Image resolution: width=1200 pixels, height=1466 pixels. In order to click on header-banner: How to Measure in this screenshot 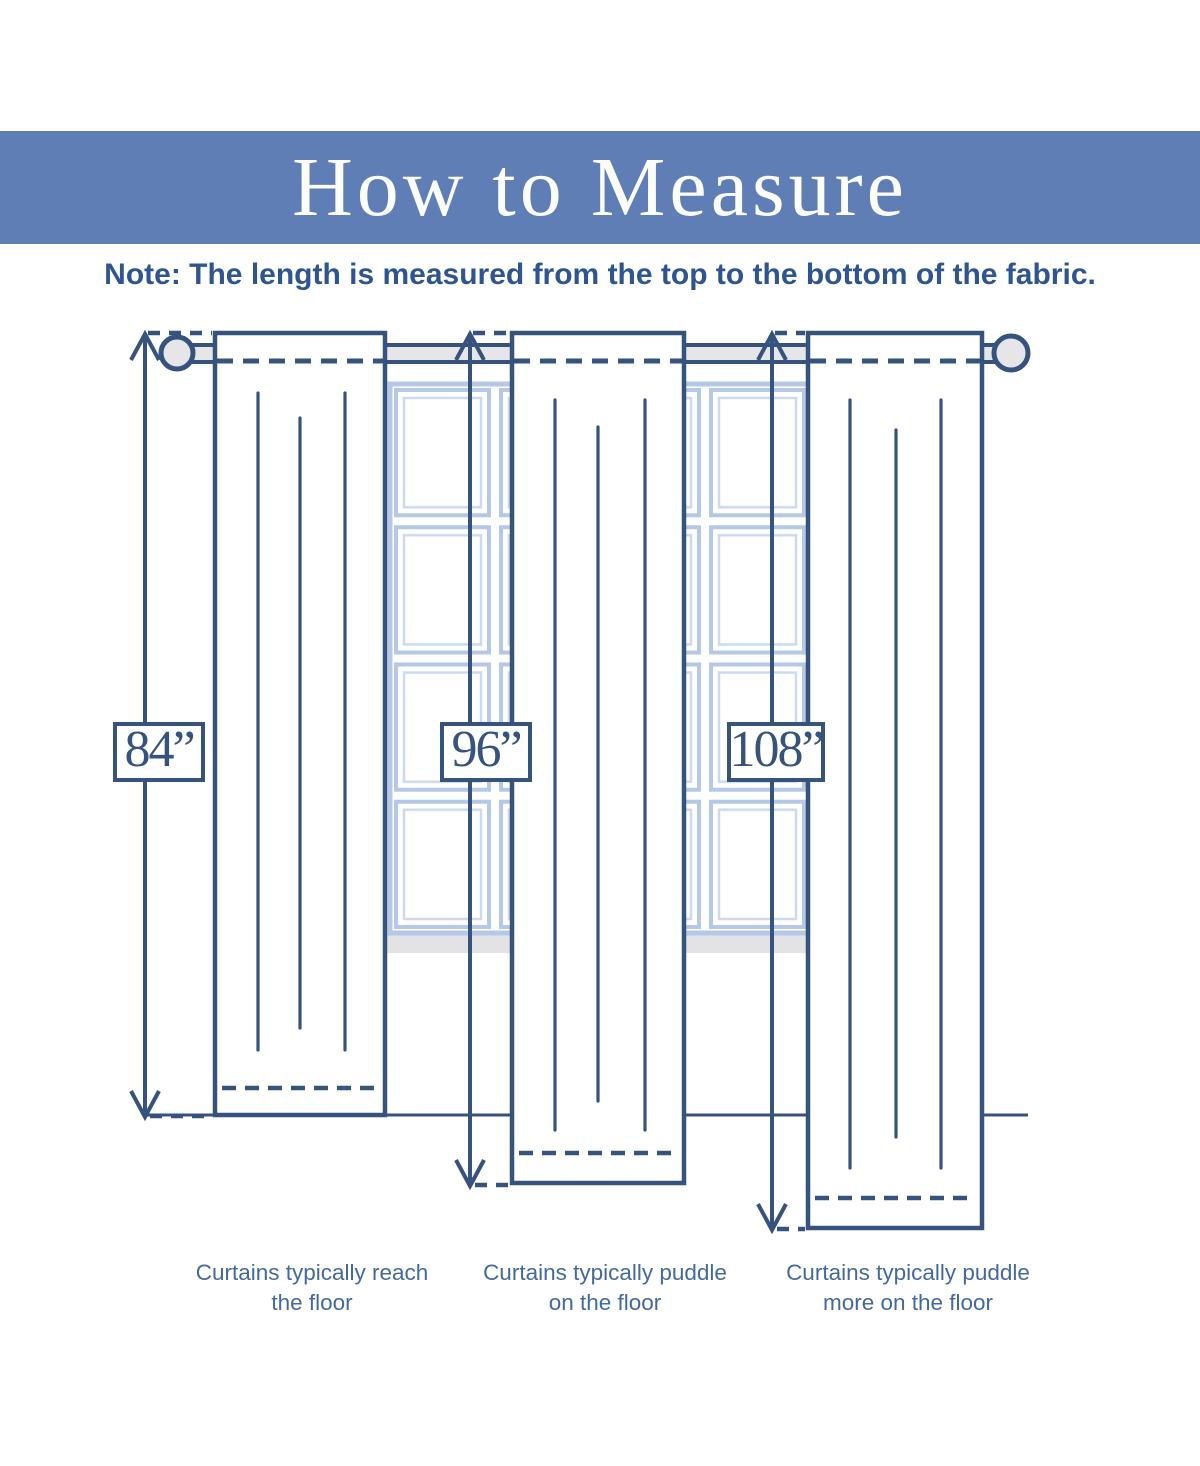, I will do `click(600, 187)`.